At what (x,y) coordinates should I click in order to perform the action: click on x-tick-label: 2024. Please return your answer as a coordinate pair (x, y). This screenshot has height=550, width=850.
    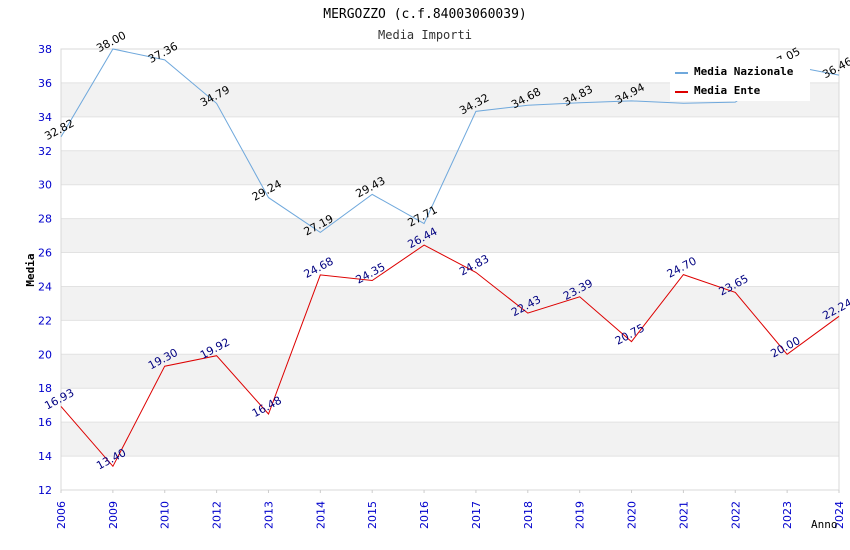
    Looking at the image, I should click on (839, 515).